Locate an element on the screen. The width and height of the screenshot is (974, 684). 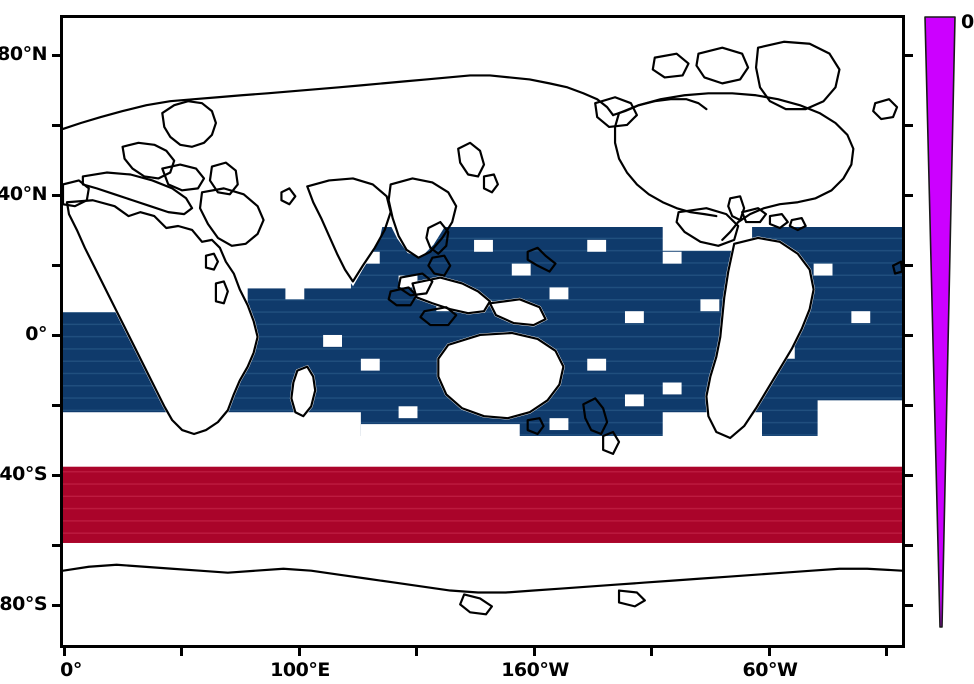
tick-y-right-40S is located at coordinates (907, 475).